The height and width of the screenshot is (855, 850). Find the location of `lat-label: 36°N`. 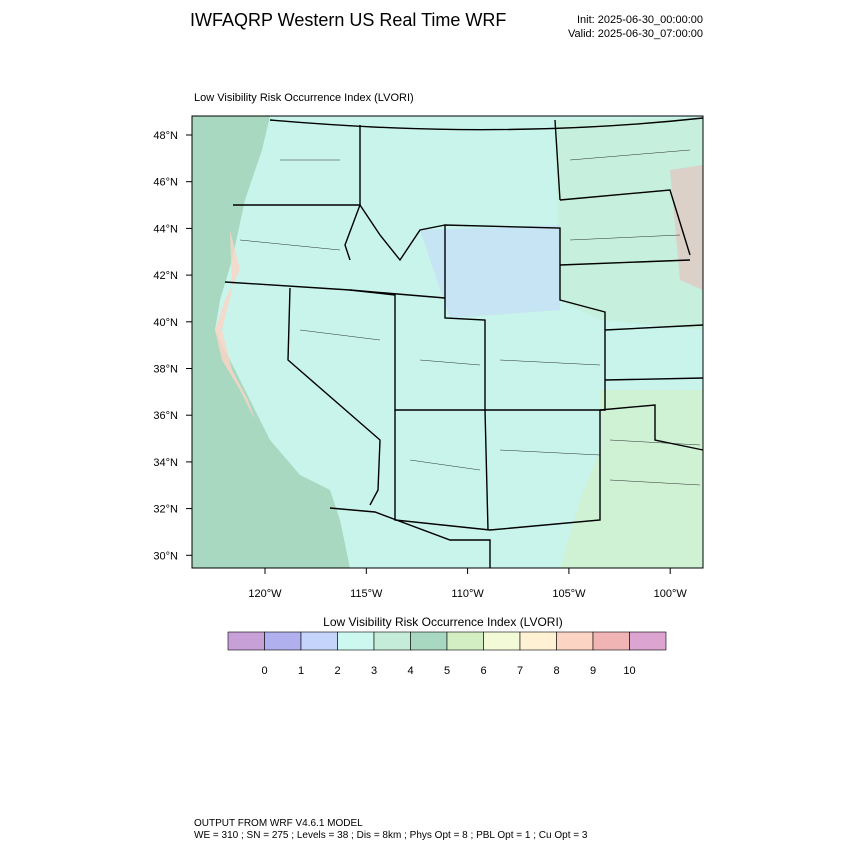

lat-label: 36°N is located at coordinates (165, 416).